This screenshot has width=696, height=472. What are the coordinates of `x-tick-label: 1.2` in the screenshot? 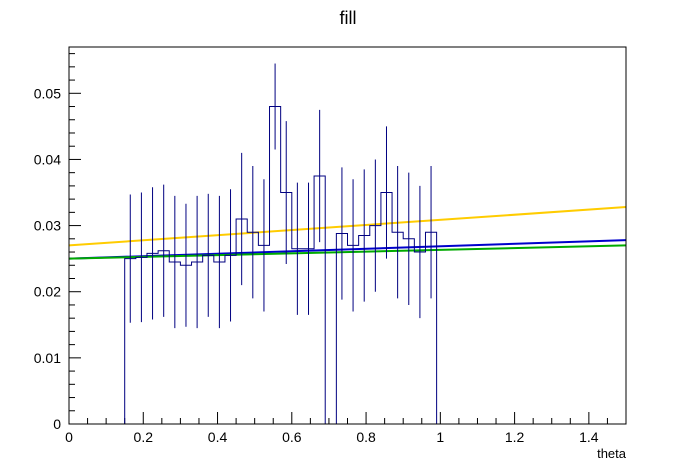 It's located at (515, 437).